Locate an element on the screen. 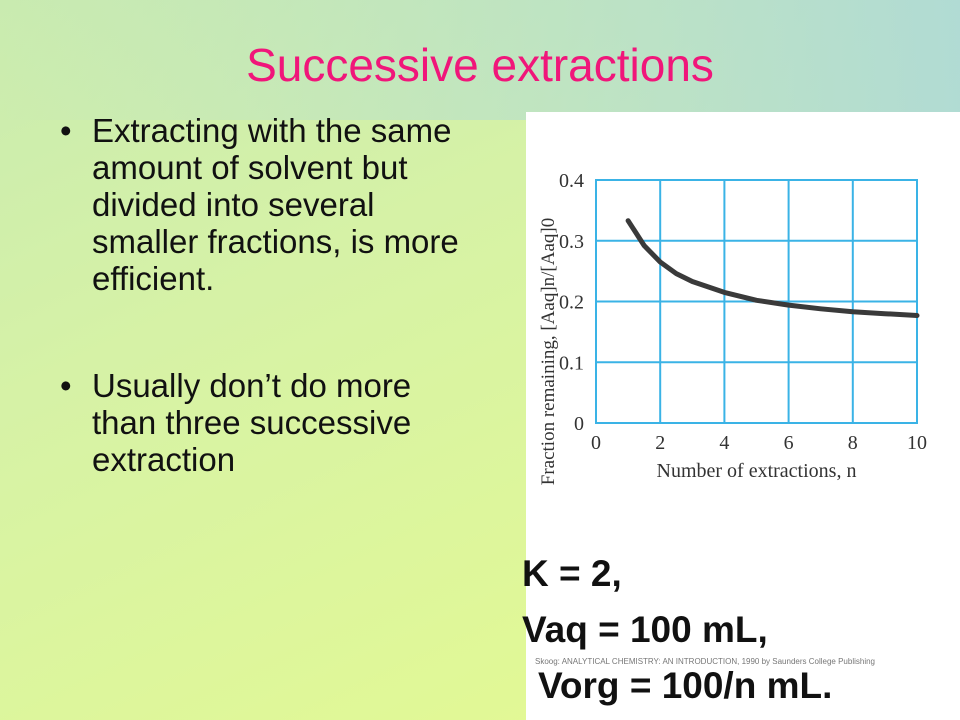  x-axis-label: Number of extractions, n is located at coordinates (757, 471).